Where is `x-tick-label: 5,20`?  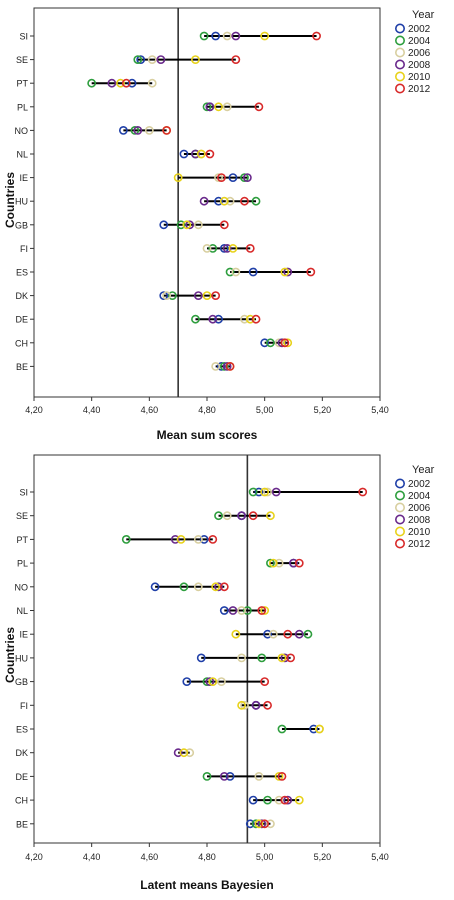
x-tick-label: 5,20 is located at coordinates (323, 857).